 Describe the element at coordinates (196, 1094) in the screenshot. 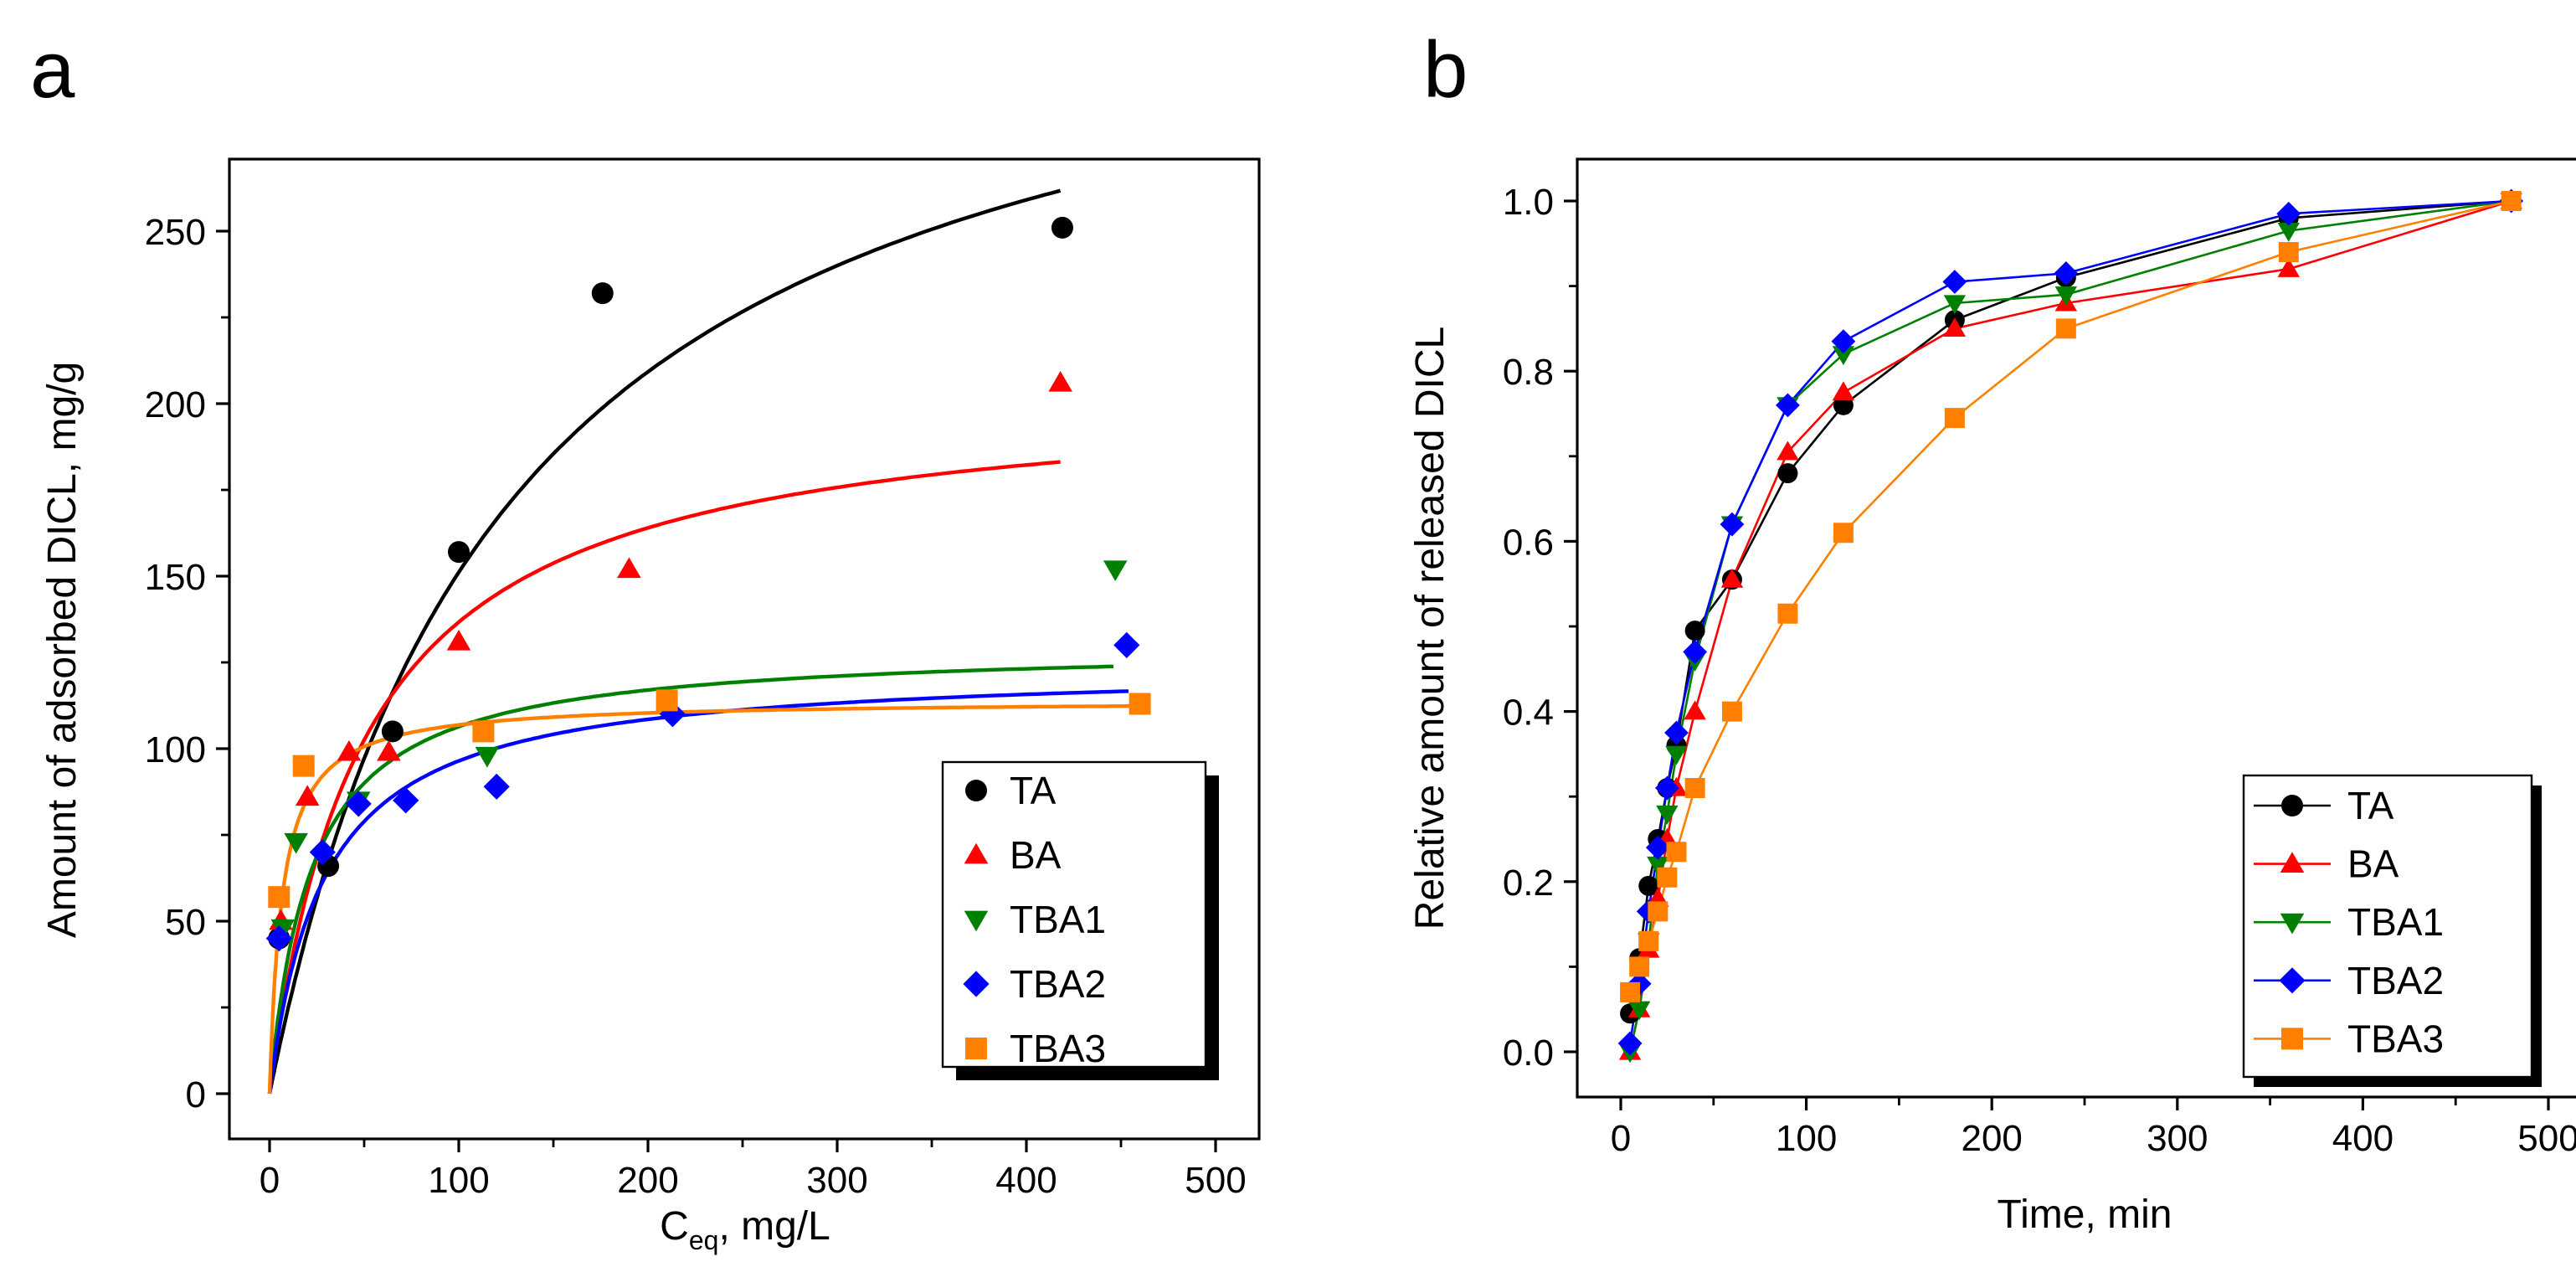

I see `y-tick-label: 0` at that location.